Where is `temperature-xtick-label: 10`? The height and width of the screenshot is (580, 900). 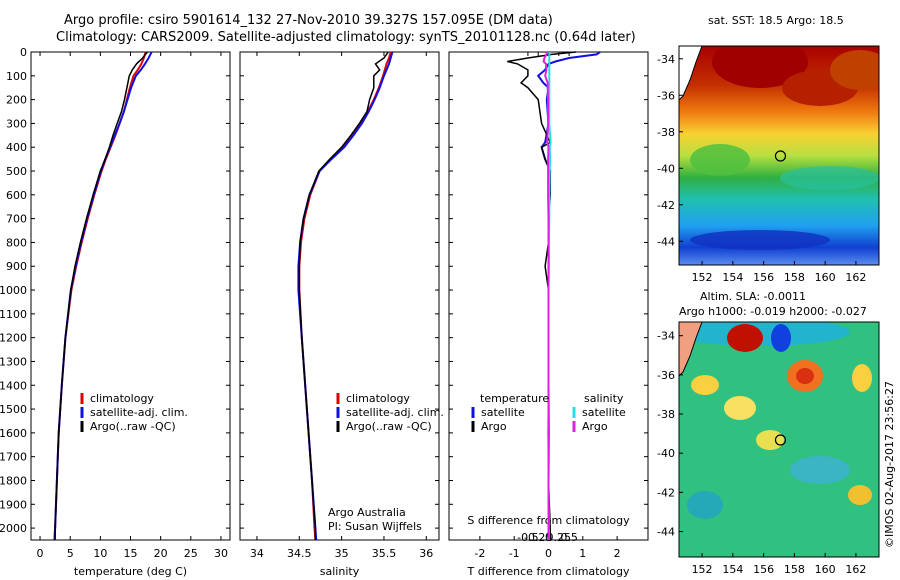
temperature-xtick-label: 10 is located at coordinates (100, 553).